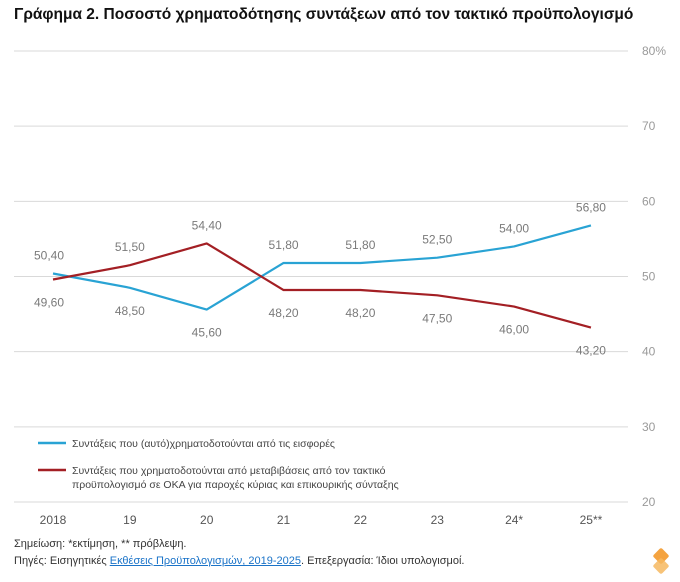  Describe the element at coordinates (438, 520) in the screenshot. I see `x-tick-label-5: 23` at that location.